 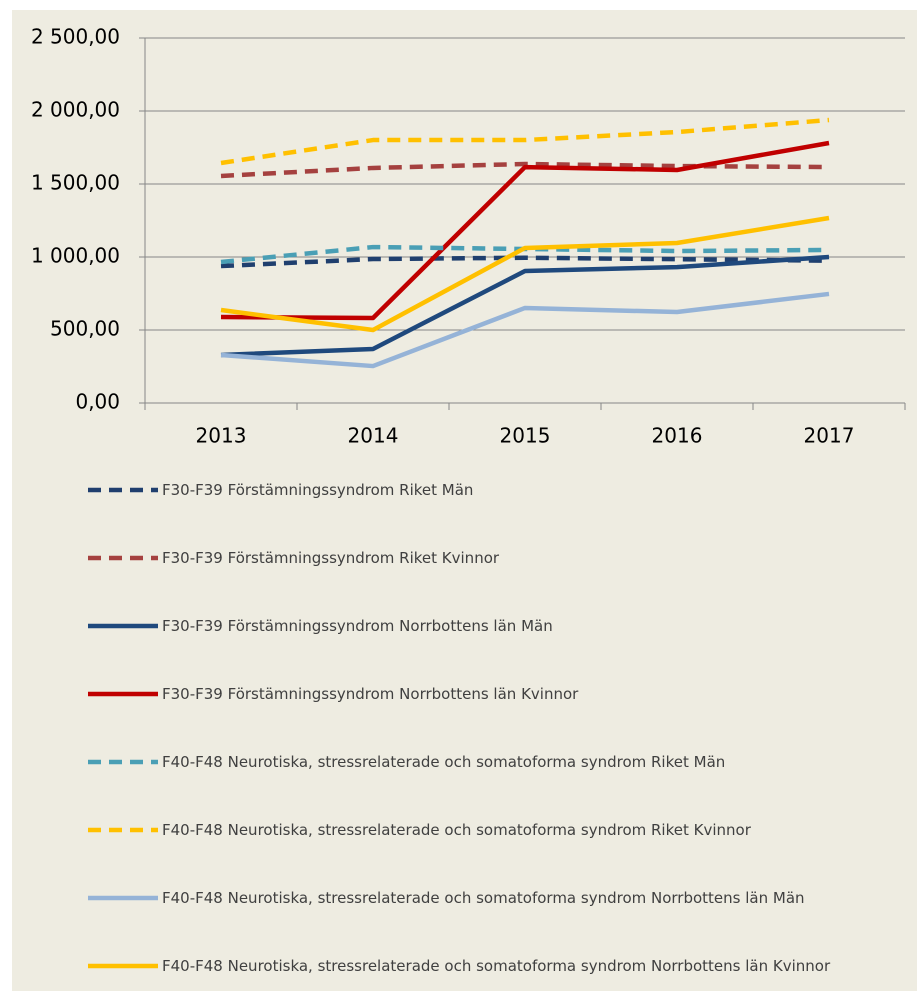 I want to click on x-tick-label: 2014, so click(x=373, y=436).